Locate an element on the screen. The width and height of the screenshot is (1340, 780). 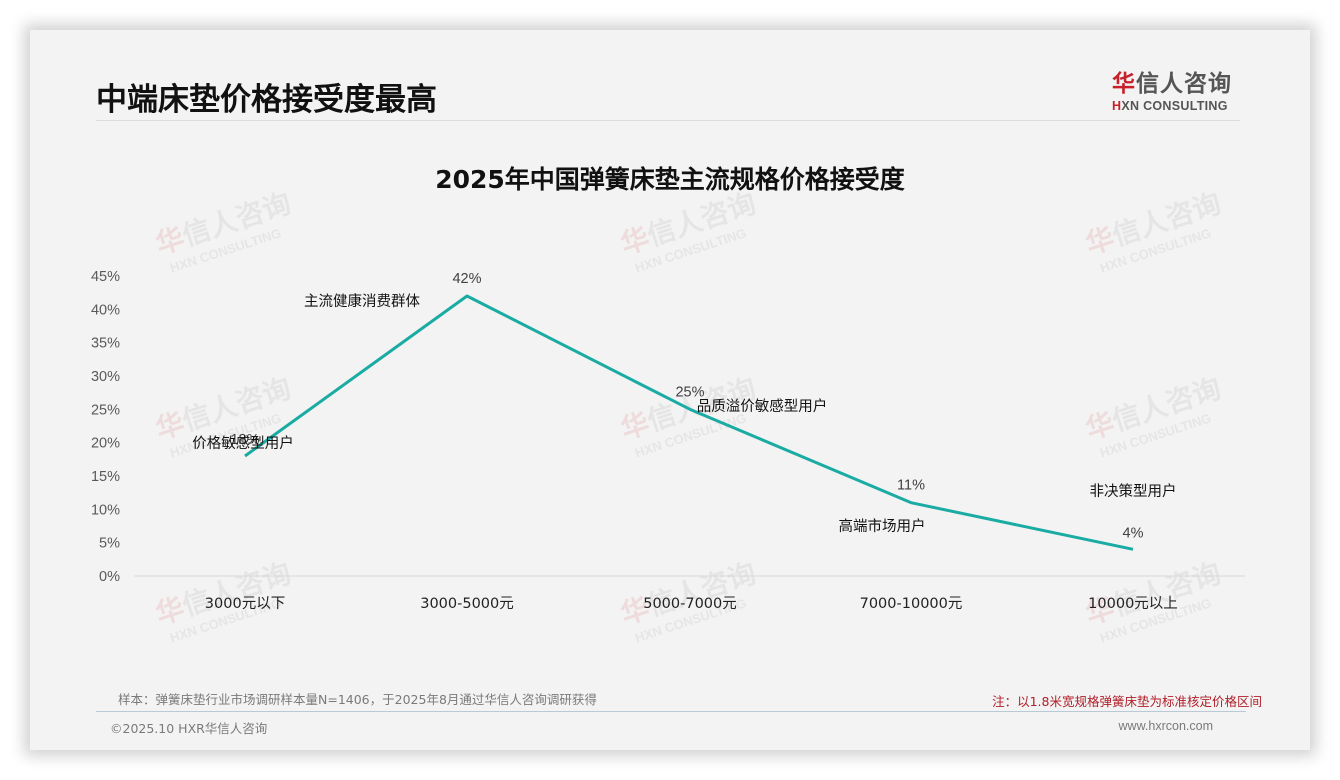
footnote: 注：以1.8米宽规格弹簧床垫为标准核定价格区间 is located at coordinates (1127, 701).